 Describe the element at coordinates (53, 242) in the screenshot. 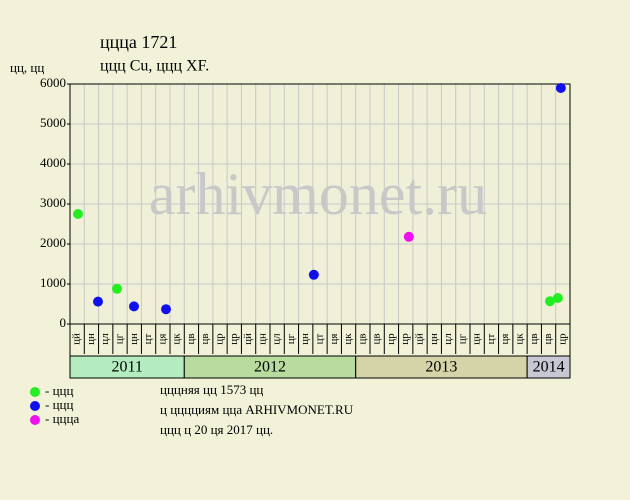

I see `y-tick-label: 2000` at that location.